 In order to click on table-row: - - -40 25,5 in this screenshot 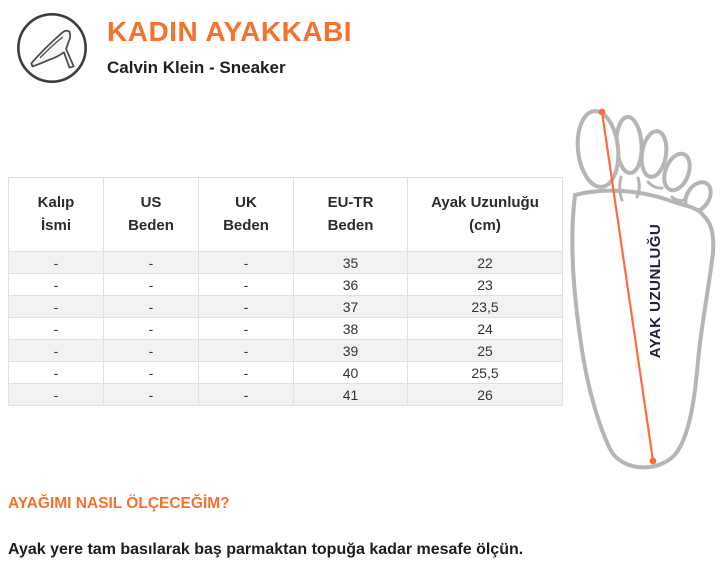, I will do `click(285, 372)`.